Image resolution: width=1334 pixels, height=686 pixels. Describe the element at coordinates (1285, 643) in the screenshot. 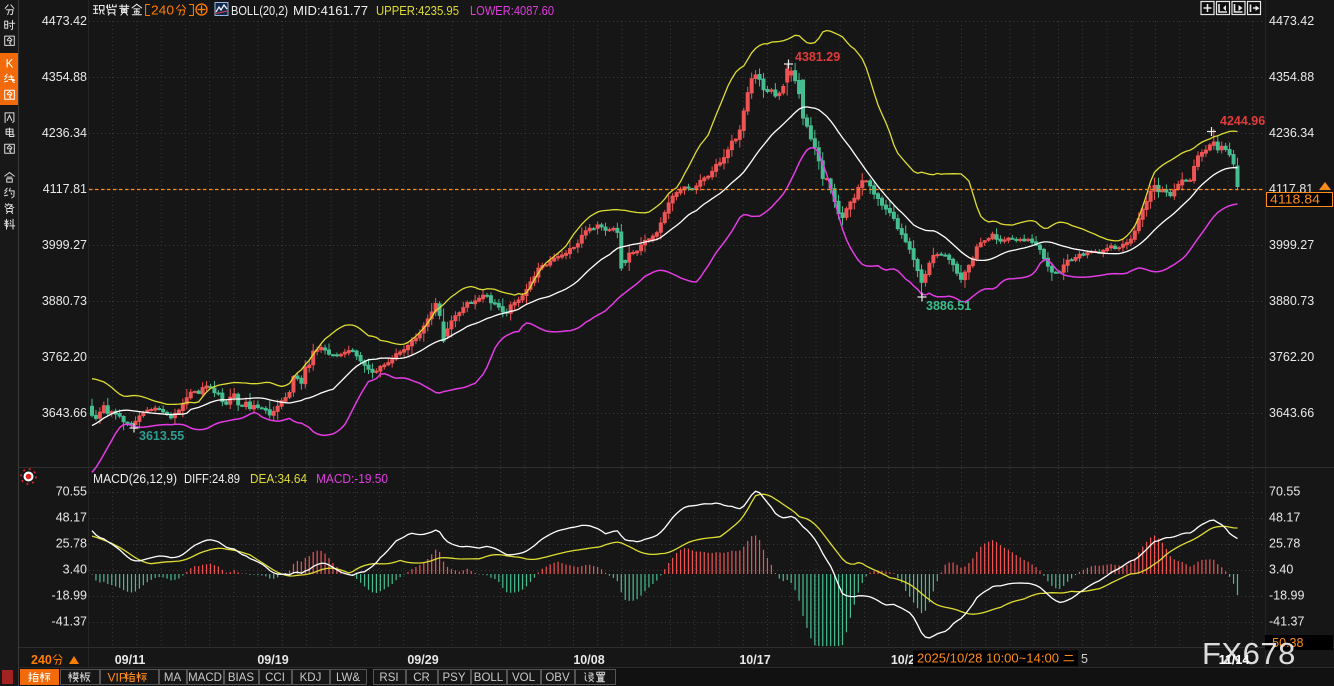

I see `svg-text: -50.38` at that location.